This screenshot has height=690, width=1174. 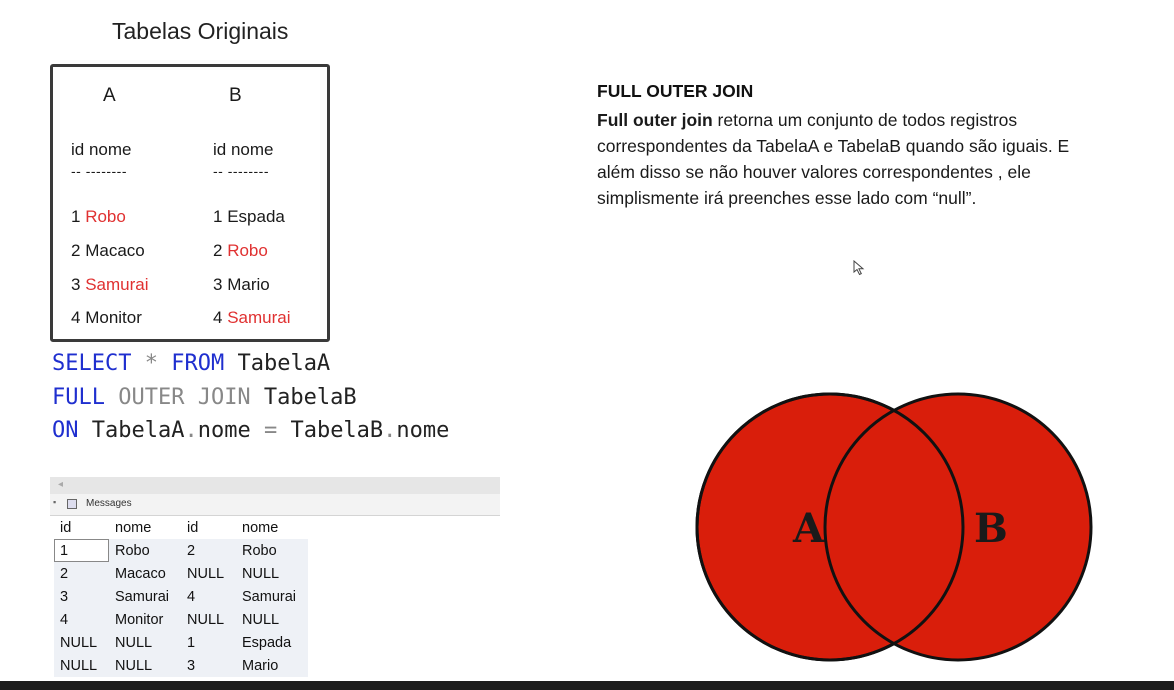 I want to click on explanation-bold-lead: Full outer join, so click(x=655, y=120).